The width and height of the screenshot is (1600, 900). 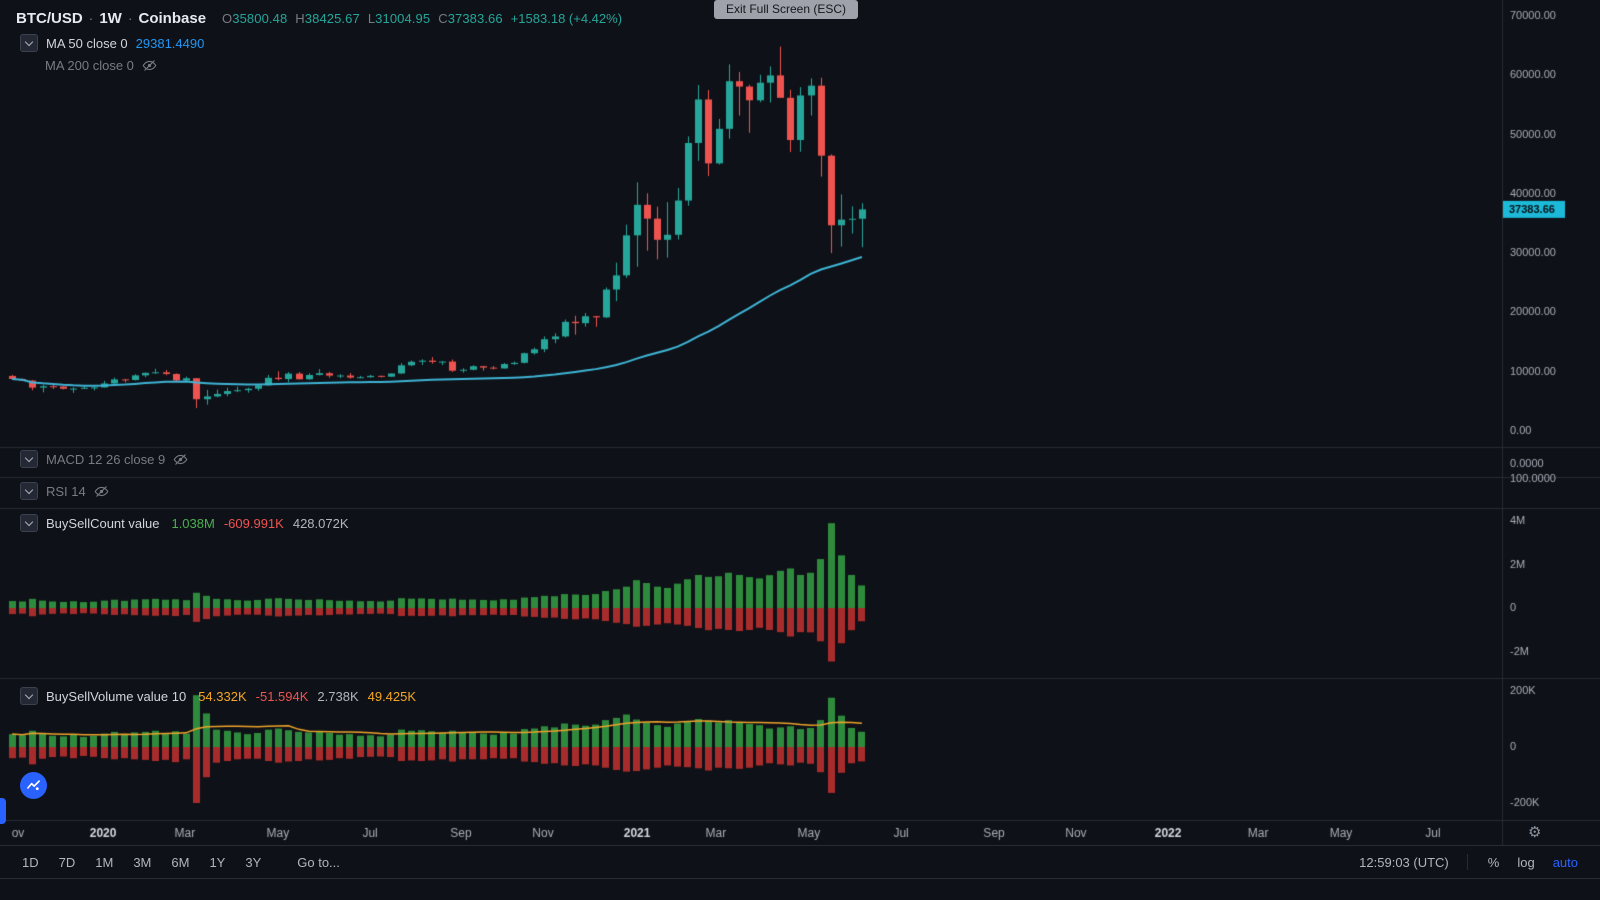 I want to click on range-1d-button: 1D, so click(x=30, y=862).